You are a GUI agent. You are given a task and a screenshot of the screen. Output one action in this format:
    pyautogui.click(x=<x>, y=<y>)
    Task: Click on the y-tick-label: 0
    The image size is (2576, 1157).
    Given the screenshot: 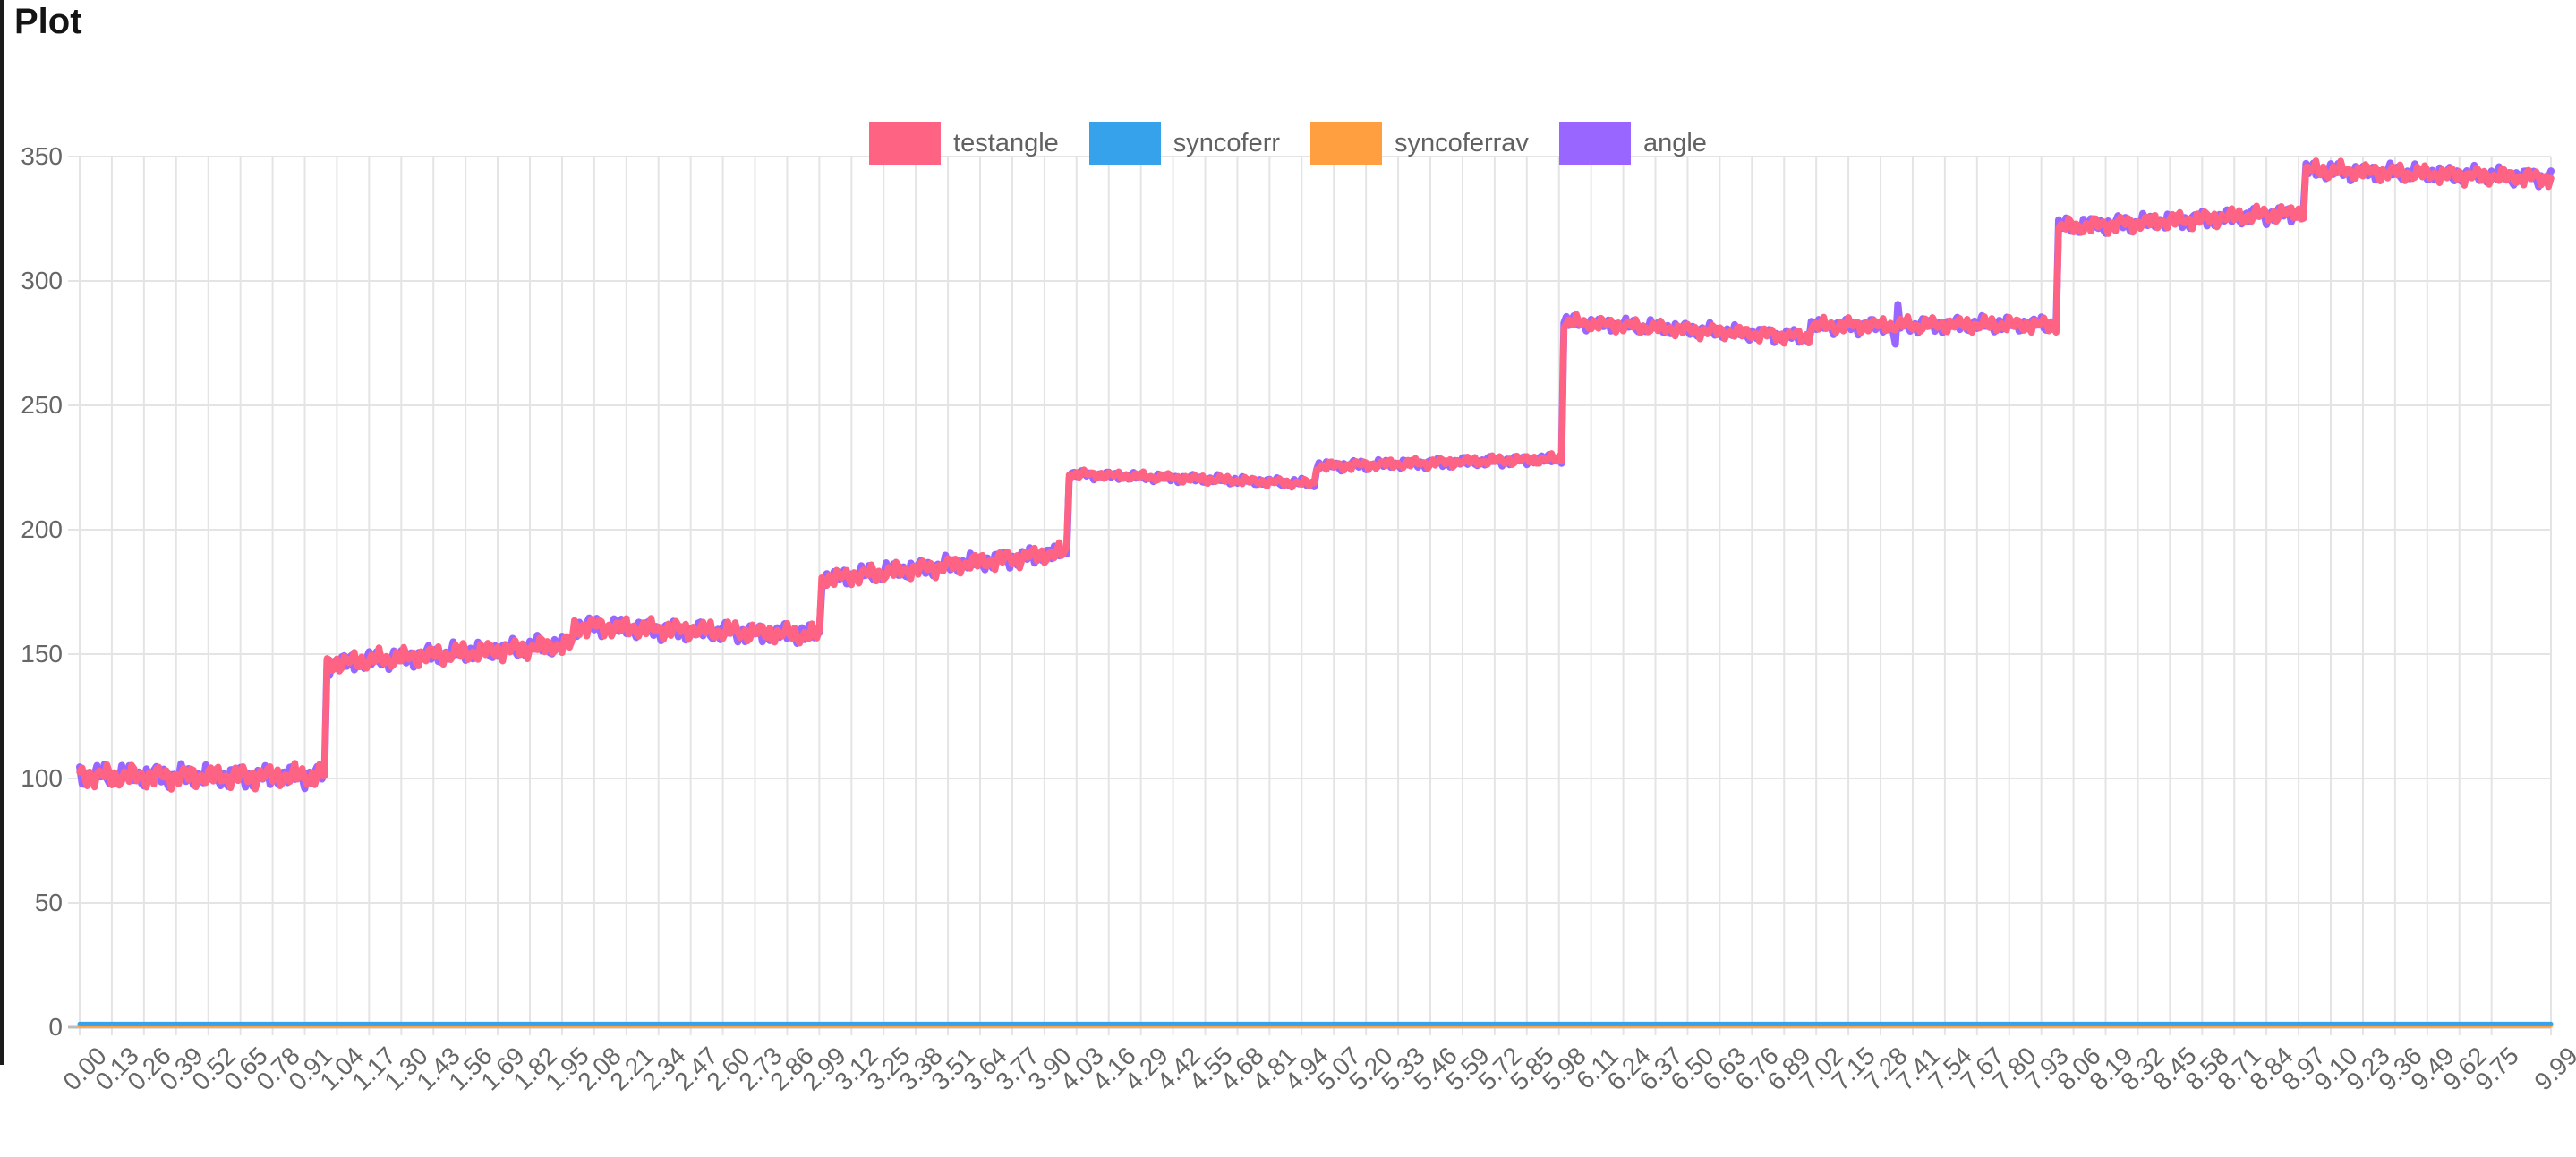 What is the action you would take?
    pyautogui.click(x=55, y=1027)
    